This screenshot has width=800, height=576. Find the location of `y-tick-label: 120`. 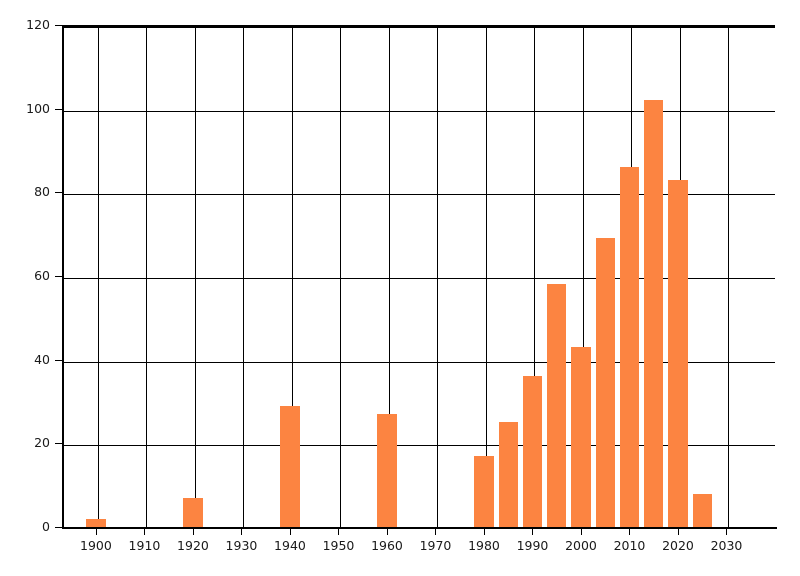

y-tick-label: 120 is located at coordinates (38, 24).